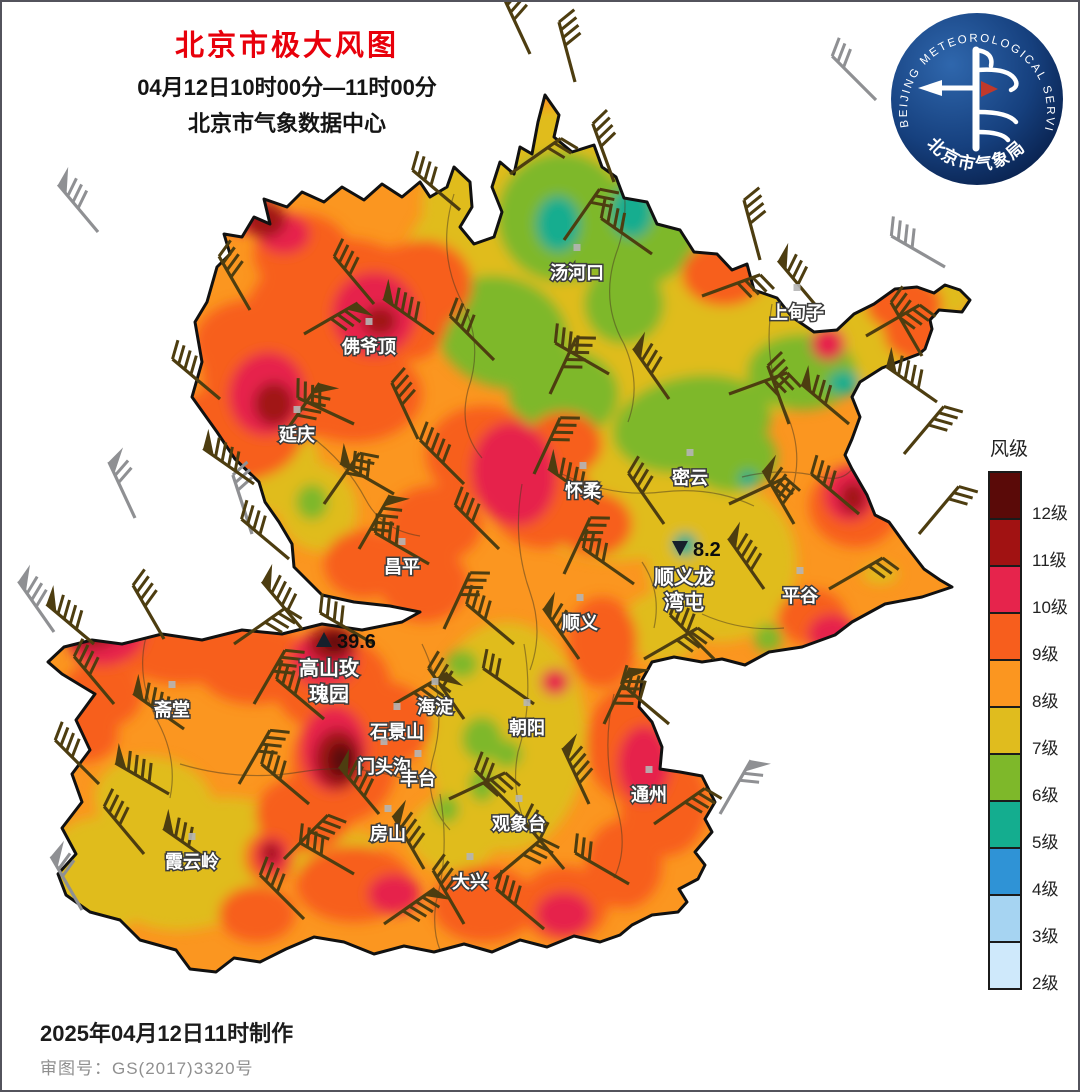 The image size is (1080, 1092). What do you see at coordinates (368, 346) in the screenshot?
I see `map-place-label: 佛爷顶` at bounding box center [368, 346].